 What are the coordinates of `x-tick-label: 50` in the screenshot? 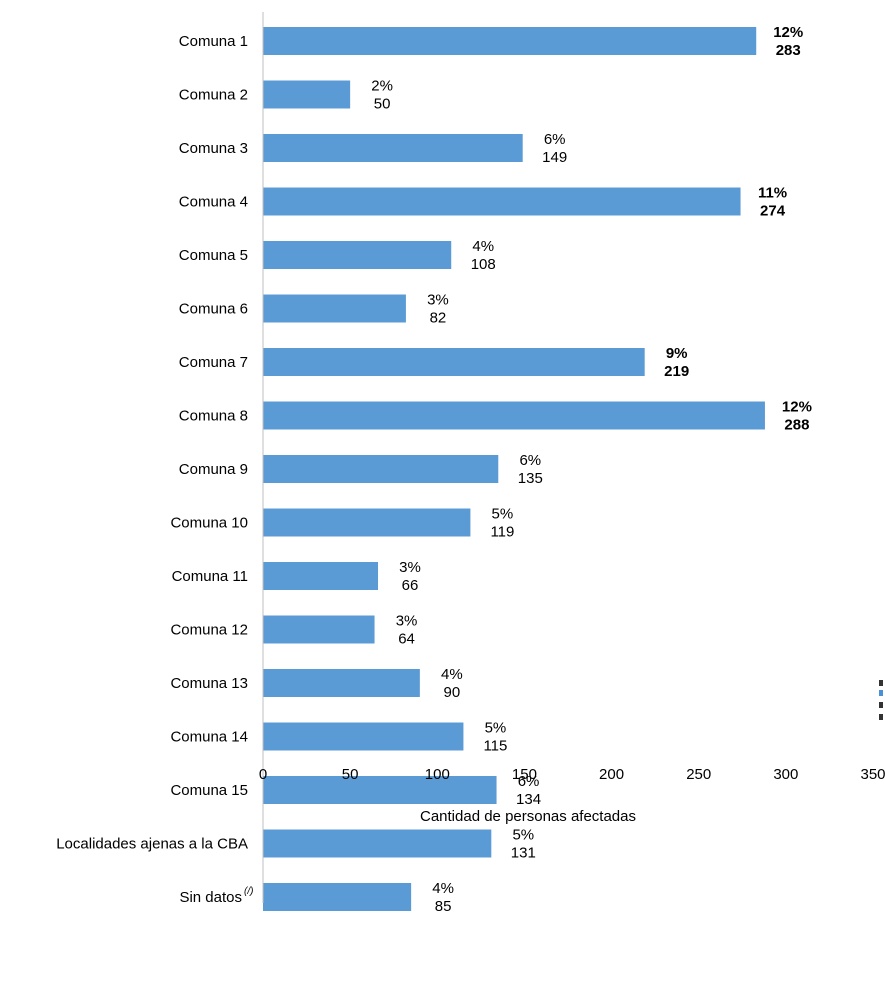 It's located at (350, 774).